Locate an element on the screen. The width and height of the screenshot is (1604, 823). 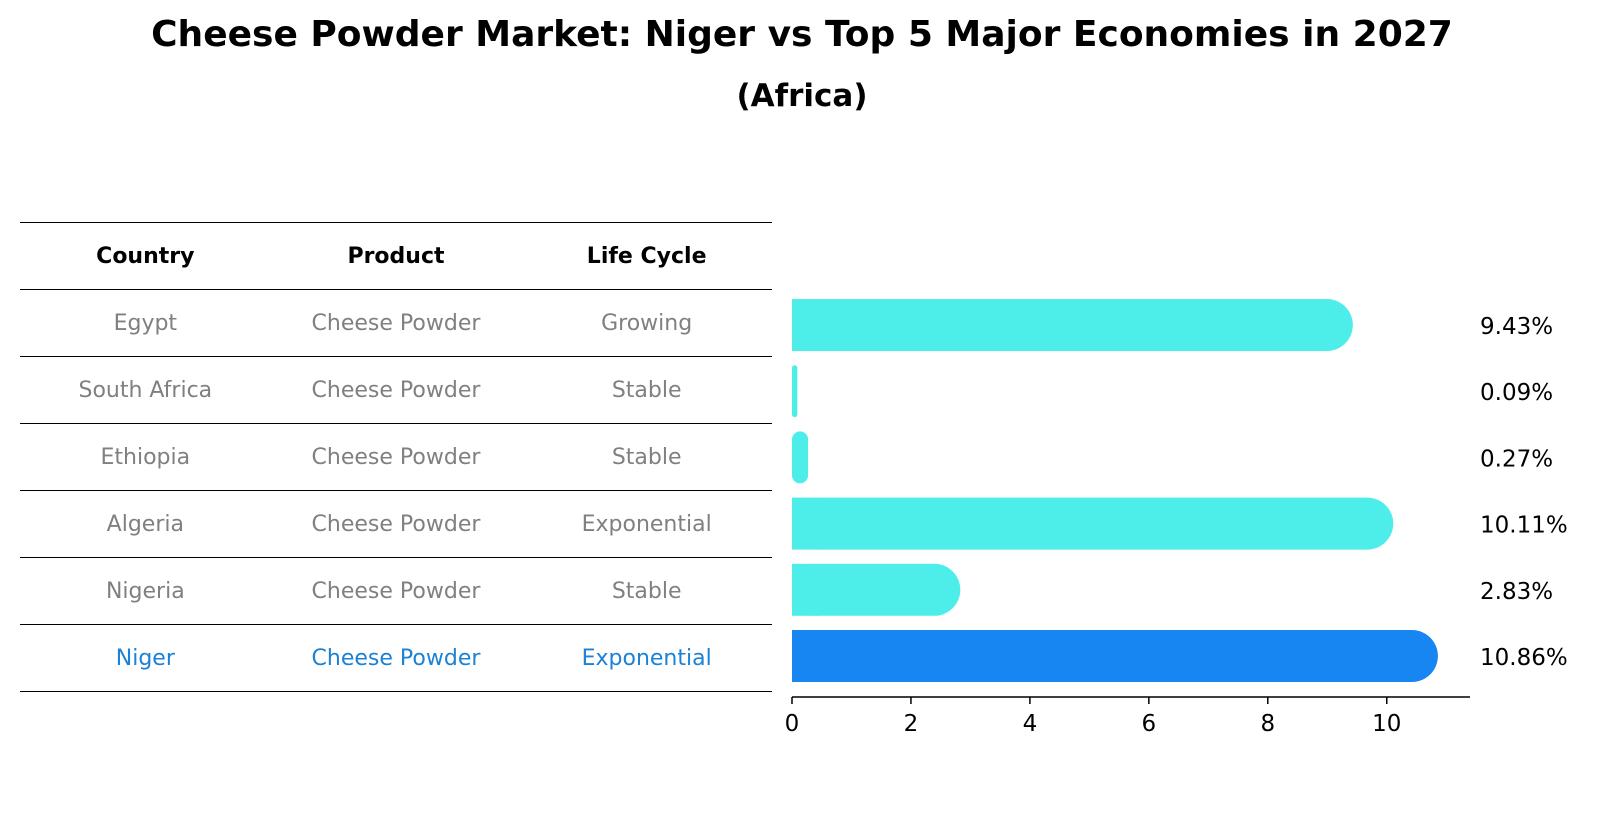
value-label: 10.86% is located at coordinates (1524, 658).